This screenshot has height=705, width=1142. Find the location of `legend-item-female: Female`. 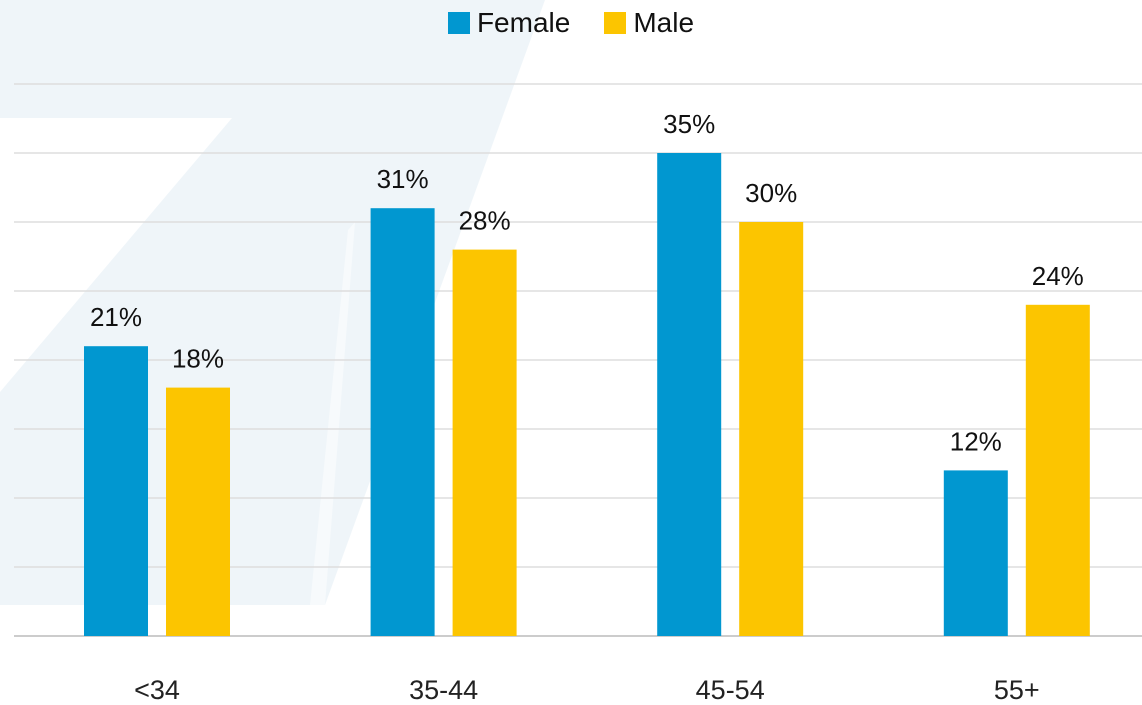

legend-item-female: Female is located at coordinates (509, 23).